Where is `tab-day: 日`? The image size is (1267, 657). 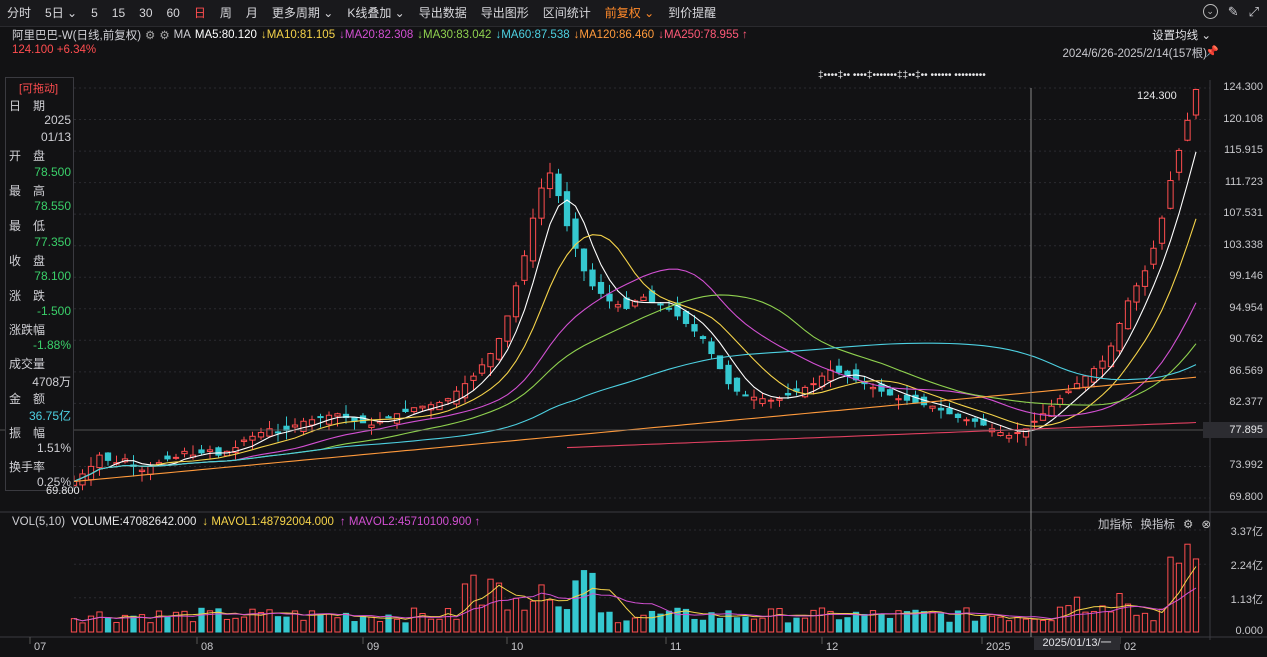 tab-day: 日 is located at coordinates (199, 13).